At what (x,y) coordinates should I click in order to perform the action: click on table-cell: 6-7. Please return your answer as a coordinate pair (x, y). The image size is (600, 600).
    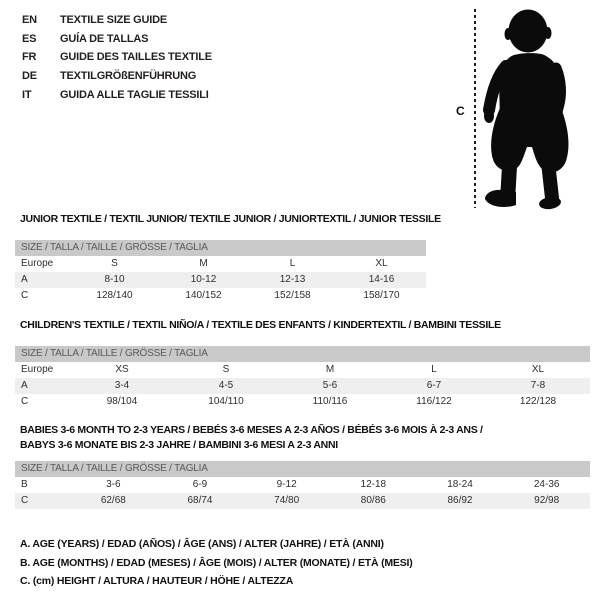
    Looking at the image, I should click on (434, 385).